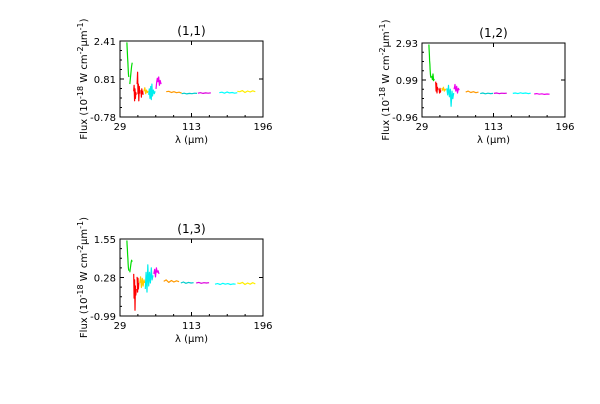 The width and height of the screenshot is (600, 404). Describe the element at coordinates (493, 33) in the screenshot. I see `chart-title: (1,2)` at that location.